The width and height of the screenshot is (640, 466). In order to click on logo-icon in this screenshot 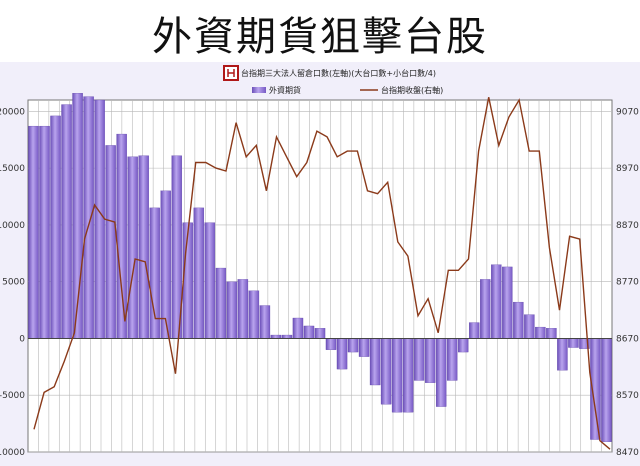, I will do `click(231, 73)`.